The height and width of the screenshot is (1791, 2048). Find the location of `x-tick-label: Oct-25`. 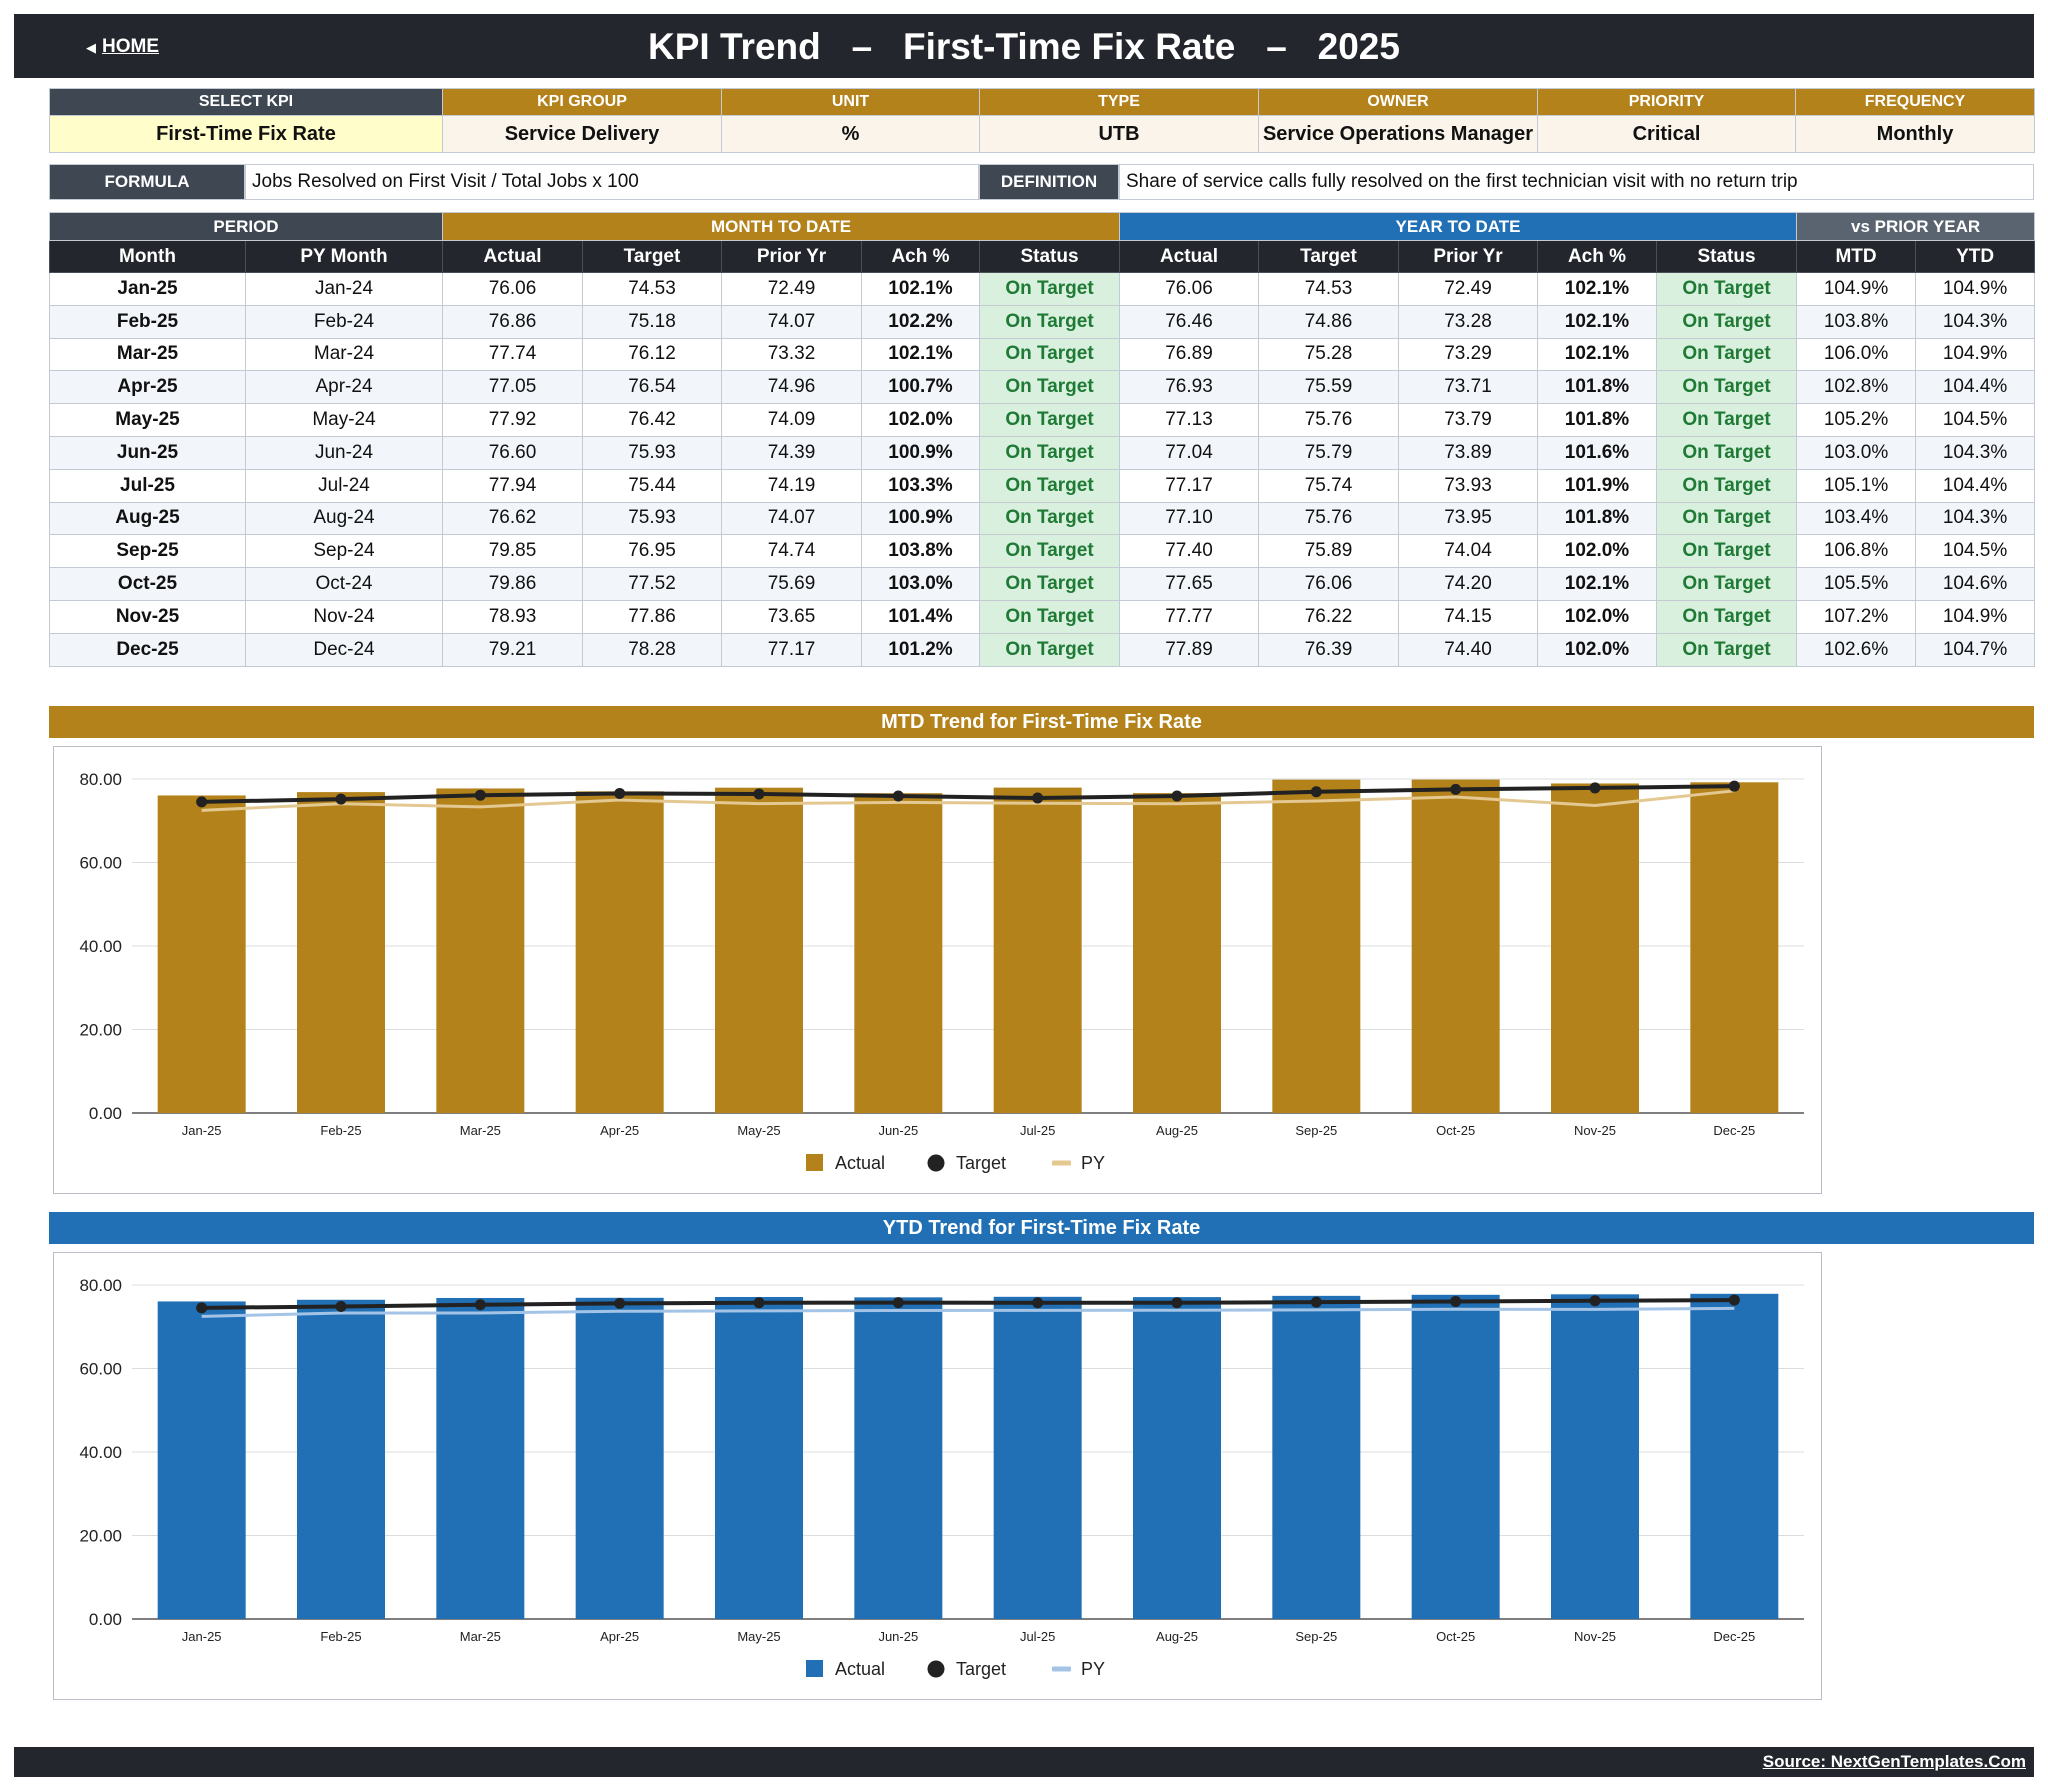

x-tick-label: Oct-25 is located at coordinates (1455, 1636).